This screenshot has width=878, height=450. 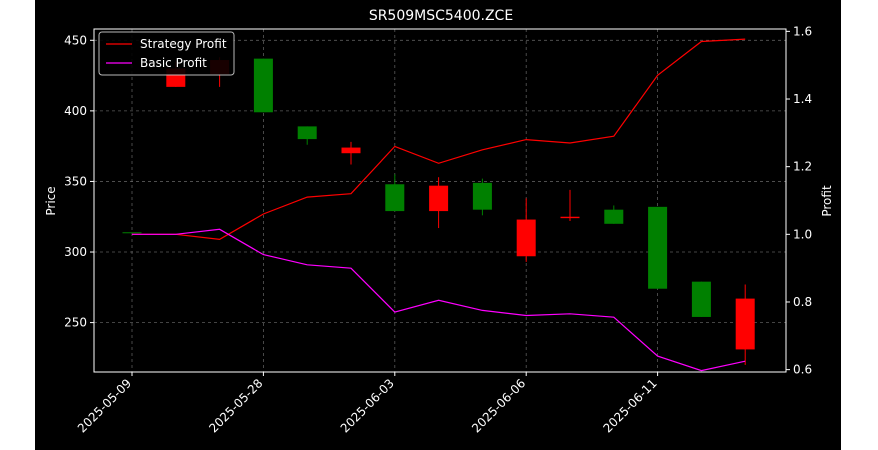 I want to click on legend-box, so click(x=166, y=53).